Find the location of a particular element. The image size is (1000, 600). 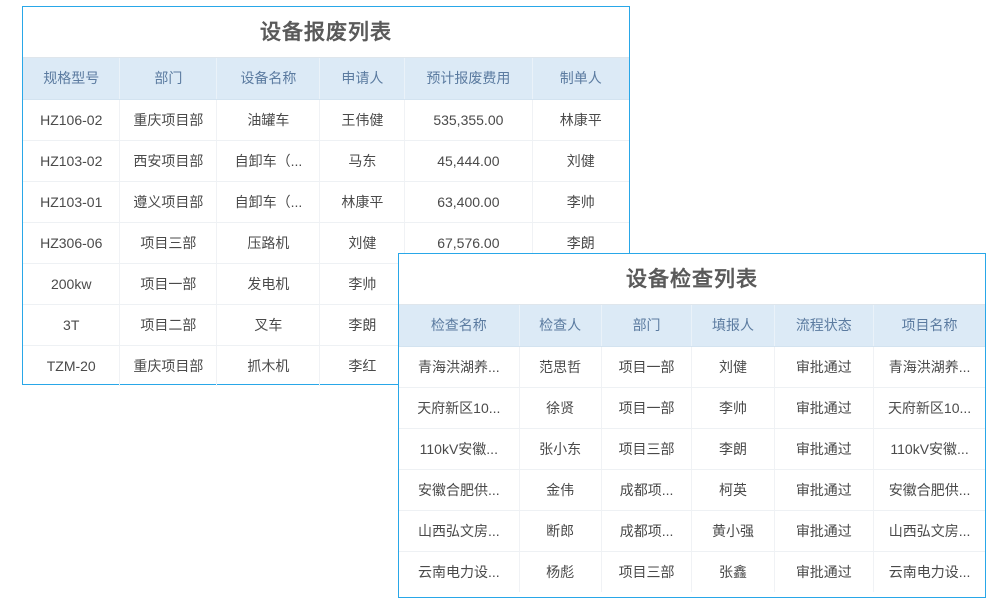

table-header-row: 规格型号 部门 设备名称 申请人 预计报废费用 制单人 is located at coordinates (326, 79).